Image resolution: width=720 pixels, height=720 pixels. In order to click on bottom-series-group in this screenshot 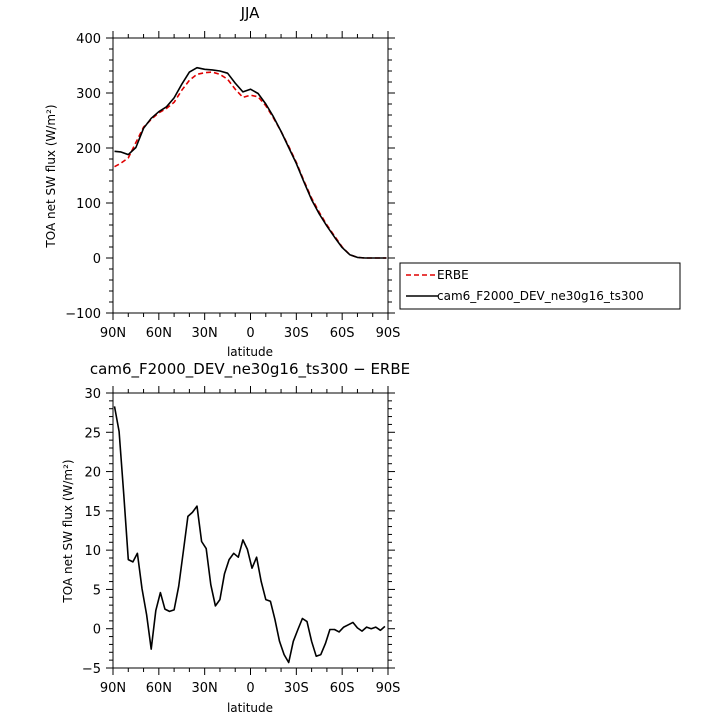, I will do `click(249, 535)`.